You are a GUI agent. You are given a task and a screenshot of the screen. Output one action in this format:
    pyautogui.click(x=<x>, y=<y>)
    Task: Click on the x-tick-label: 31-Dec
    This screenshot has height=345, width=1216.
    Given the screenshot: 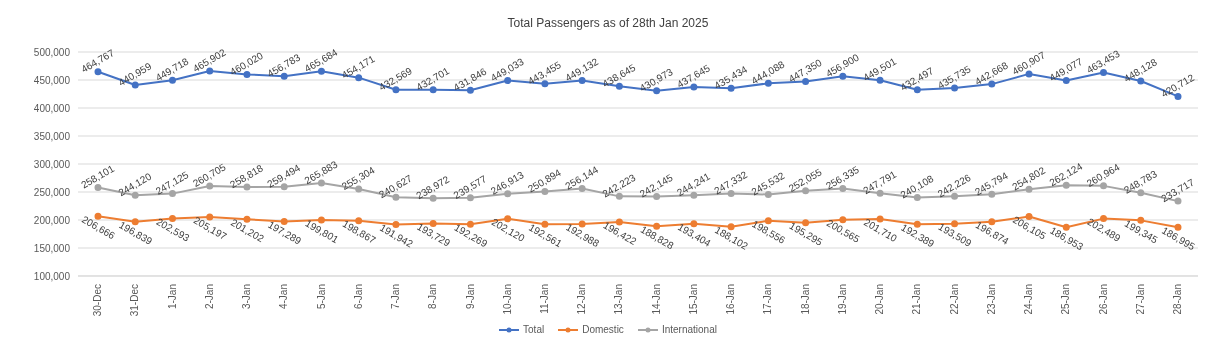 What is the action you would take?
    pyautogui.click(x=135, y=300)
    